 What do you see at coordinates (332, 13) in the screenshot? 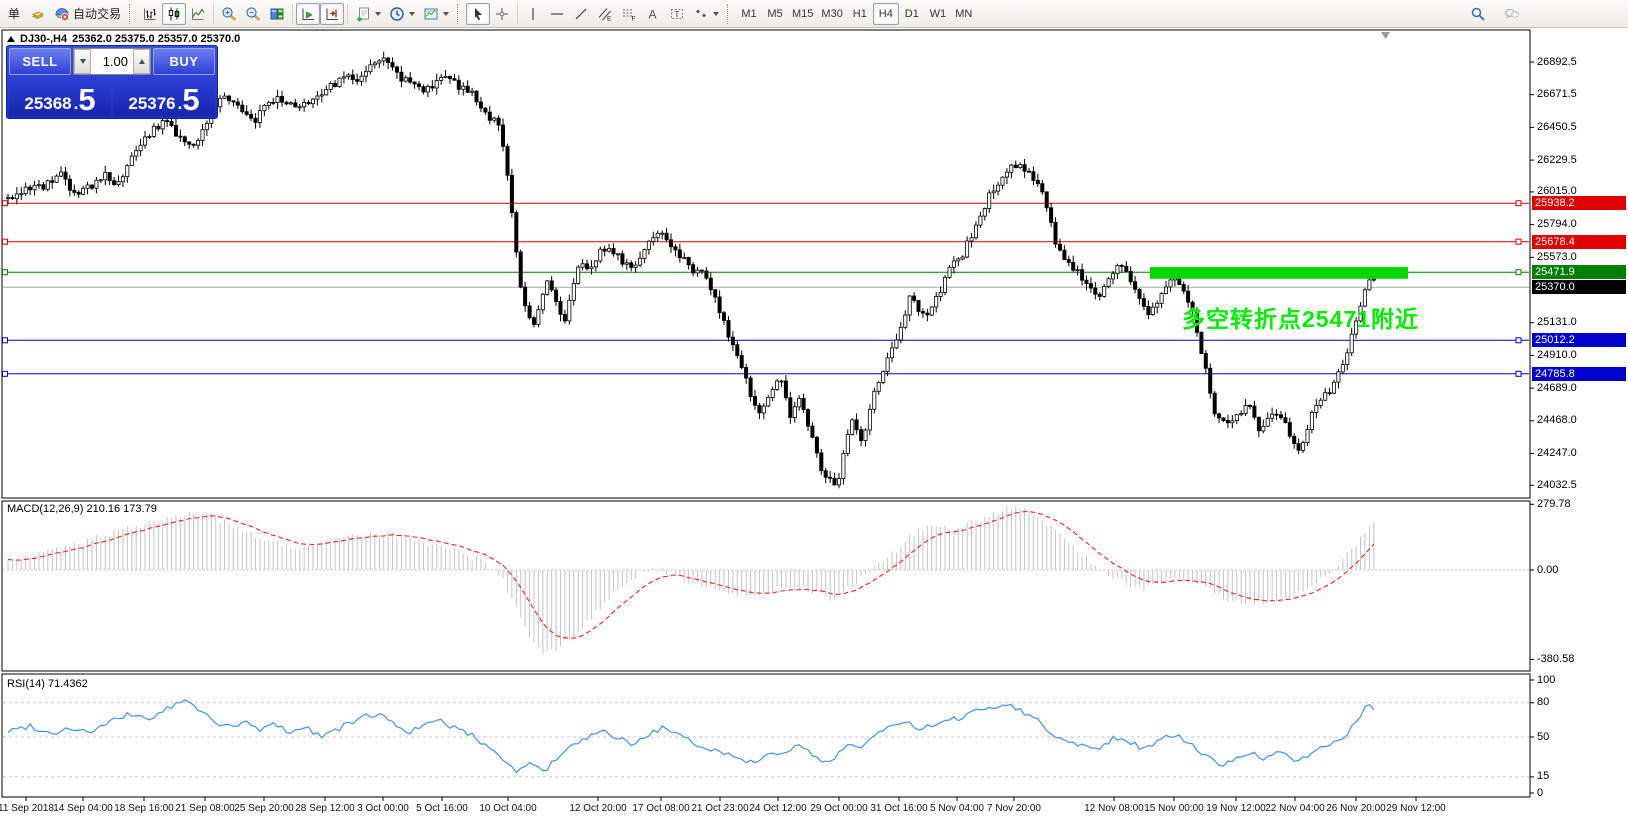
I see `chart-shift-button` at bounding box center [332, 13].